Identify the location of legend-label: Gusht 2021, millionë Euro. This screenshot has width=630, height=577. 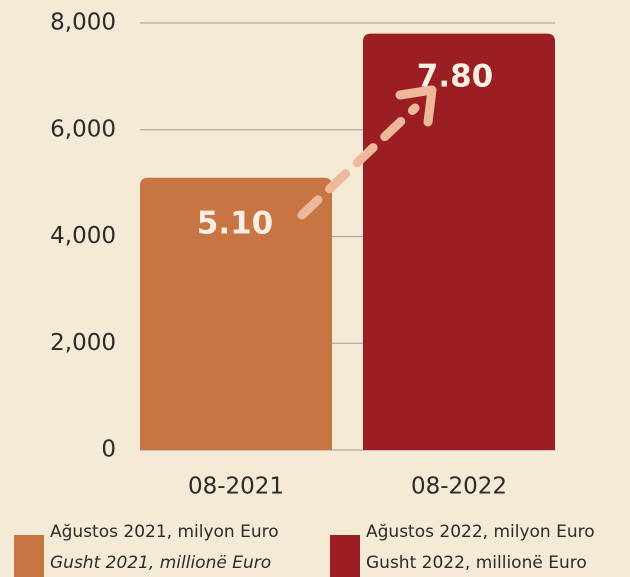
(160, 563).